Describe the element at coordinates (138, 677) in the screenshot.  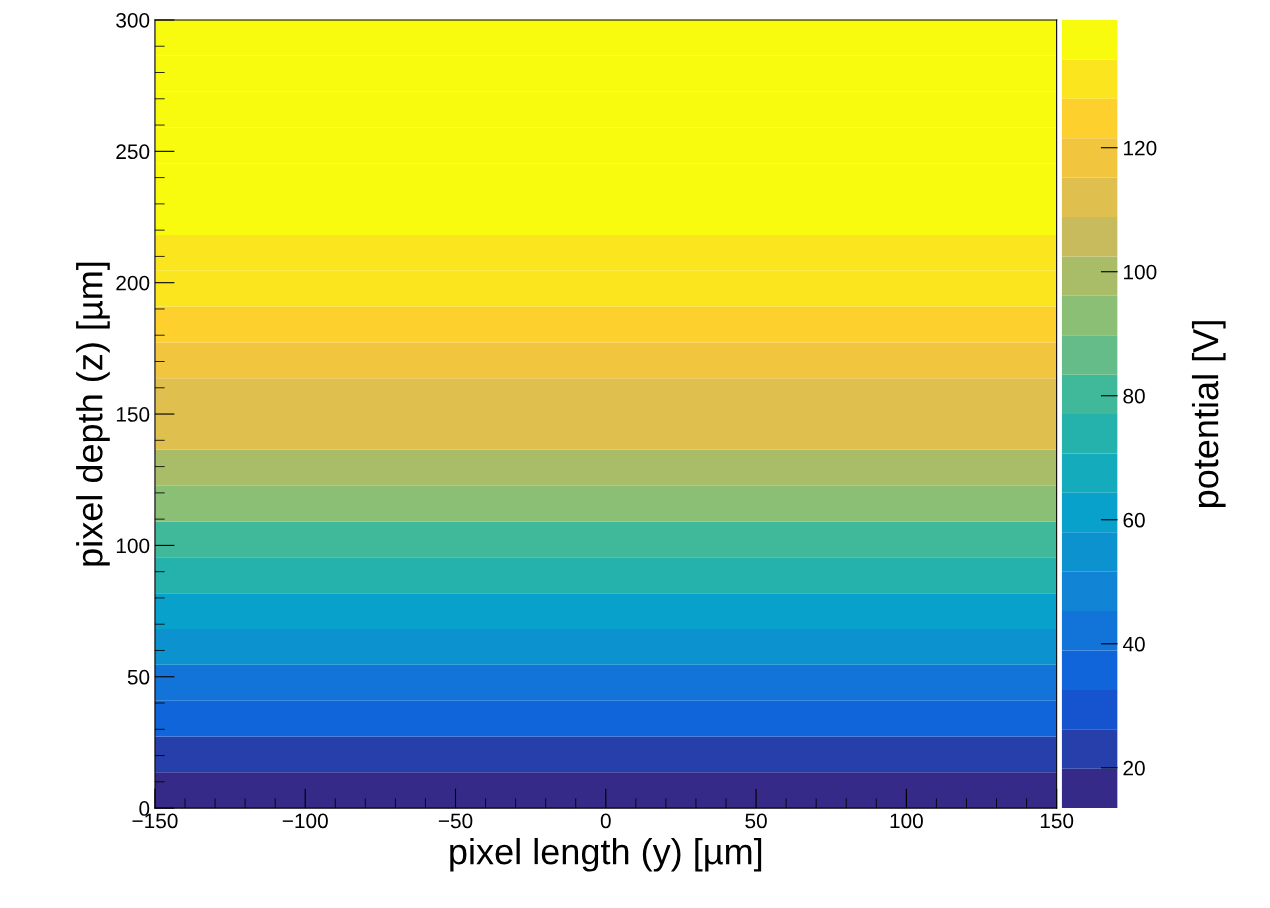
I see `y-tick-label: 50` at that location.